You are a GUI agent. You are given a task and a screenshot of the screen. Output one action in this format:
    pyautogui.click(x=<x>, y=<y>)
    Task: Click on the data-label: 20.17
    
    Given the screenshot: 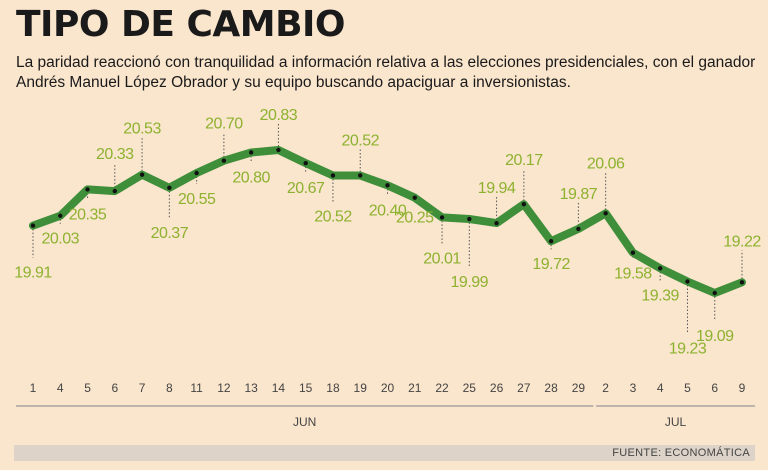 What is the action you would take?
    pyautogui.click(x=524, y=160)
    